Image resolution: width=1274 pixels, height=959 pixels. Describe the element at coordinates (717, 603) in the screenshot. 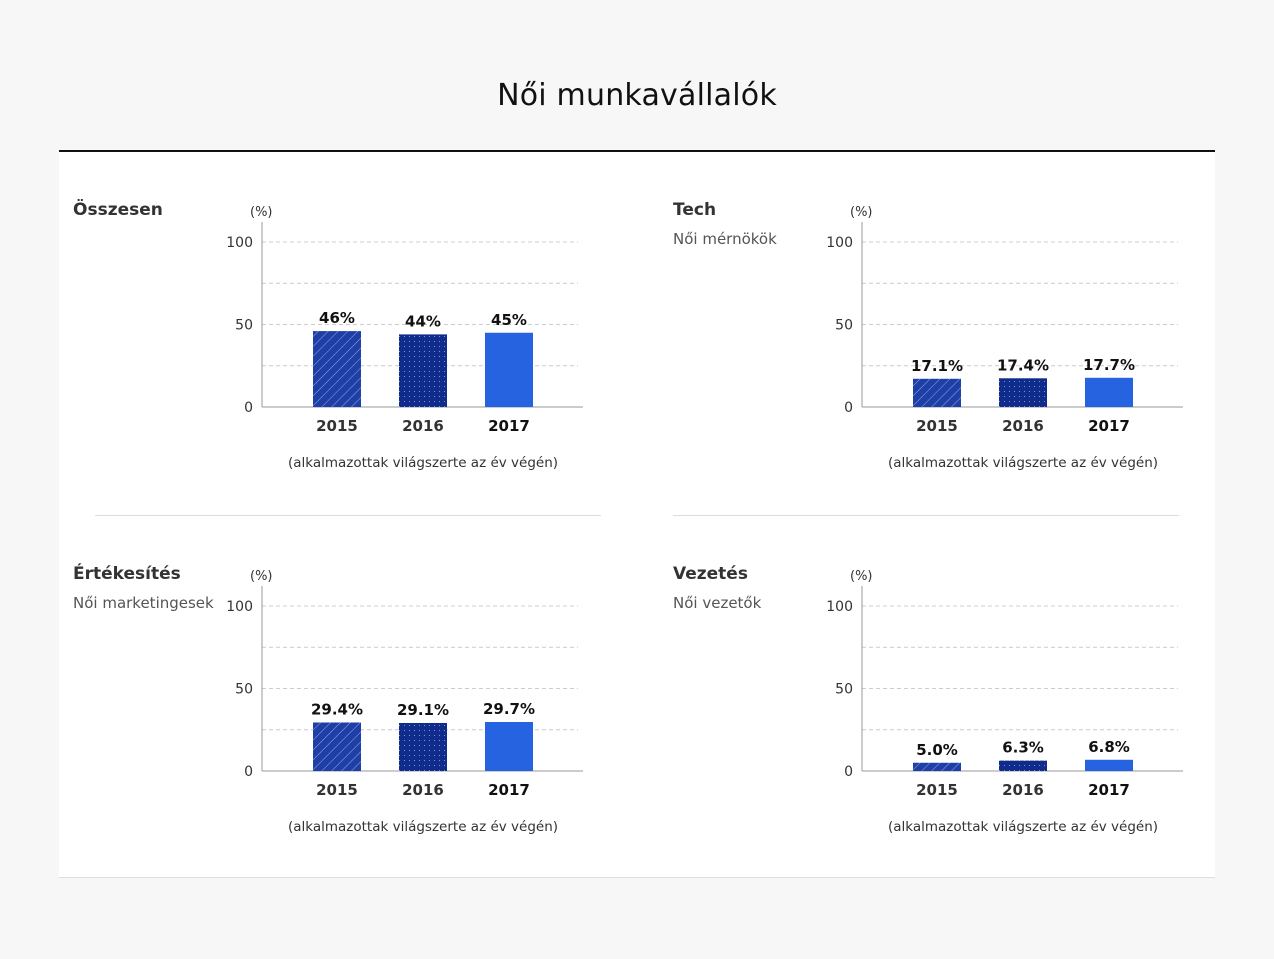

I see `chart-subtitle: Női vezetők` at that location.